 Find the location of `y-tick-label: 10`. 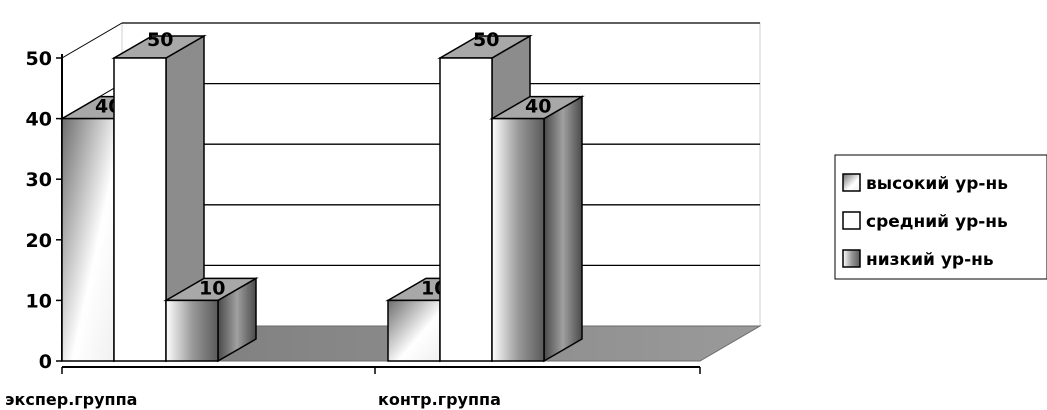

y-tick-label: 10 is located at coordinates (39, 301).